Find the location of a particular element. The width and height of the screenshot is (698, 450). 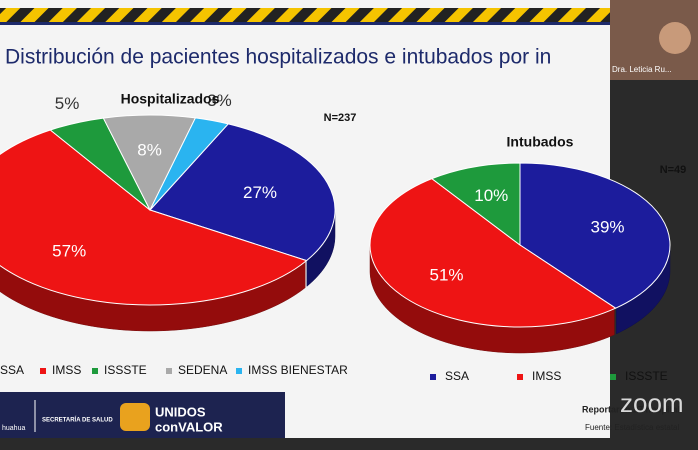

value-label: 5% is located at coordinates (67, 103).